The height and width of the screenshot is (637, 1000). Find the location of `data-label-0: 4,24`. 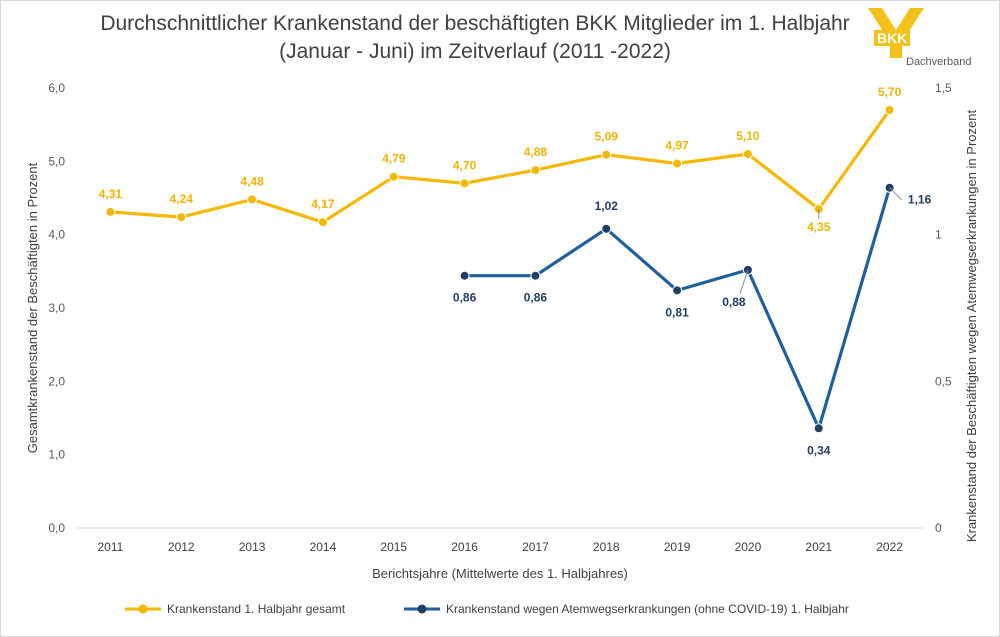

data-label-0: 4,24 is located at coordinates (182, 199).